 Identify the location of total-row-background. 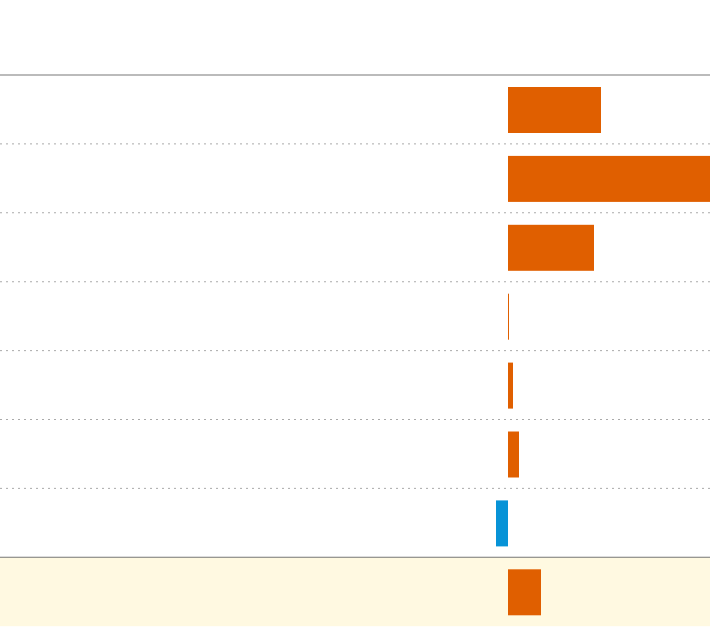
(355, 592).